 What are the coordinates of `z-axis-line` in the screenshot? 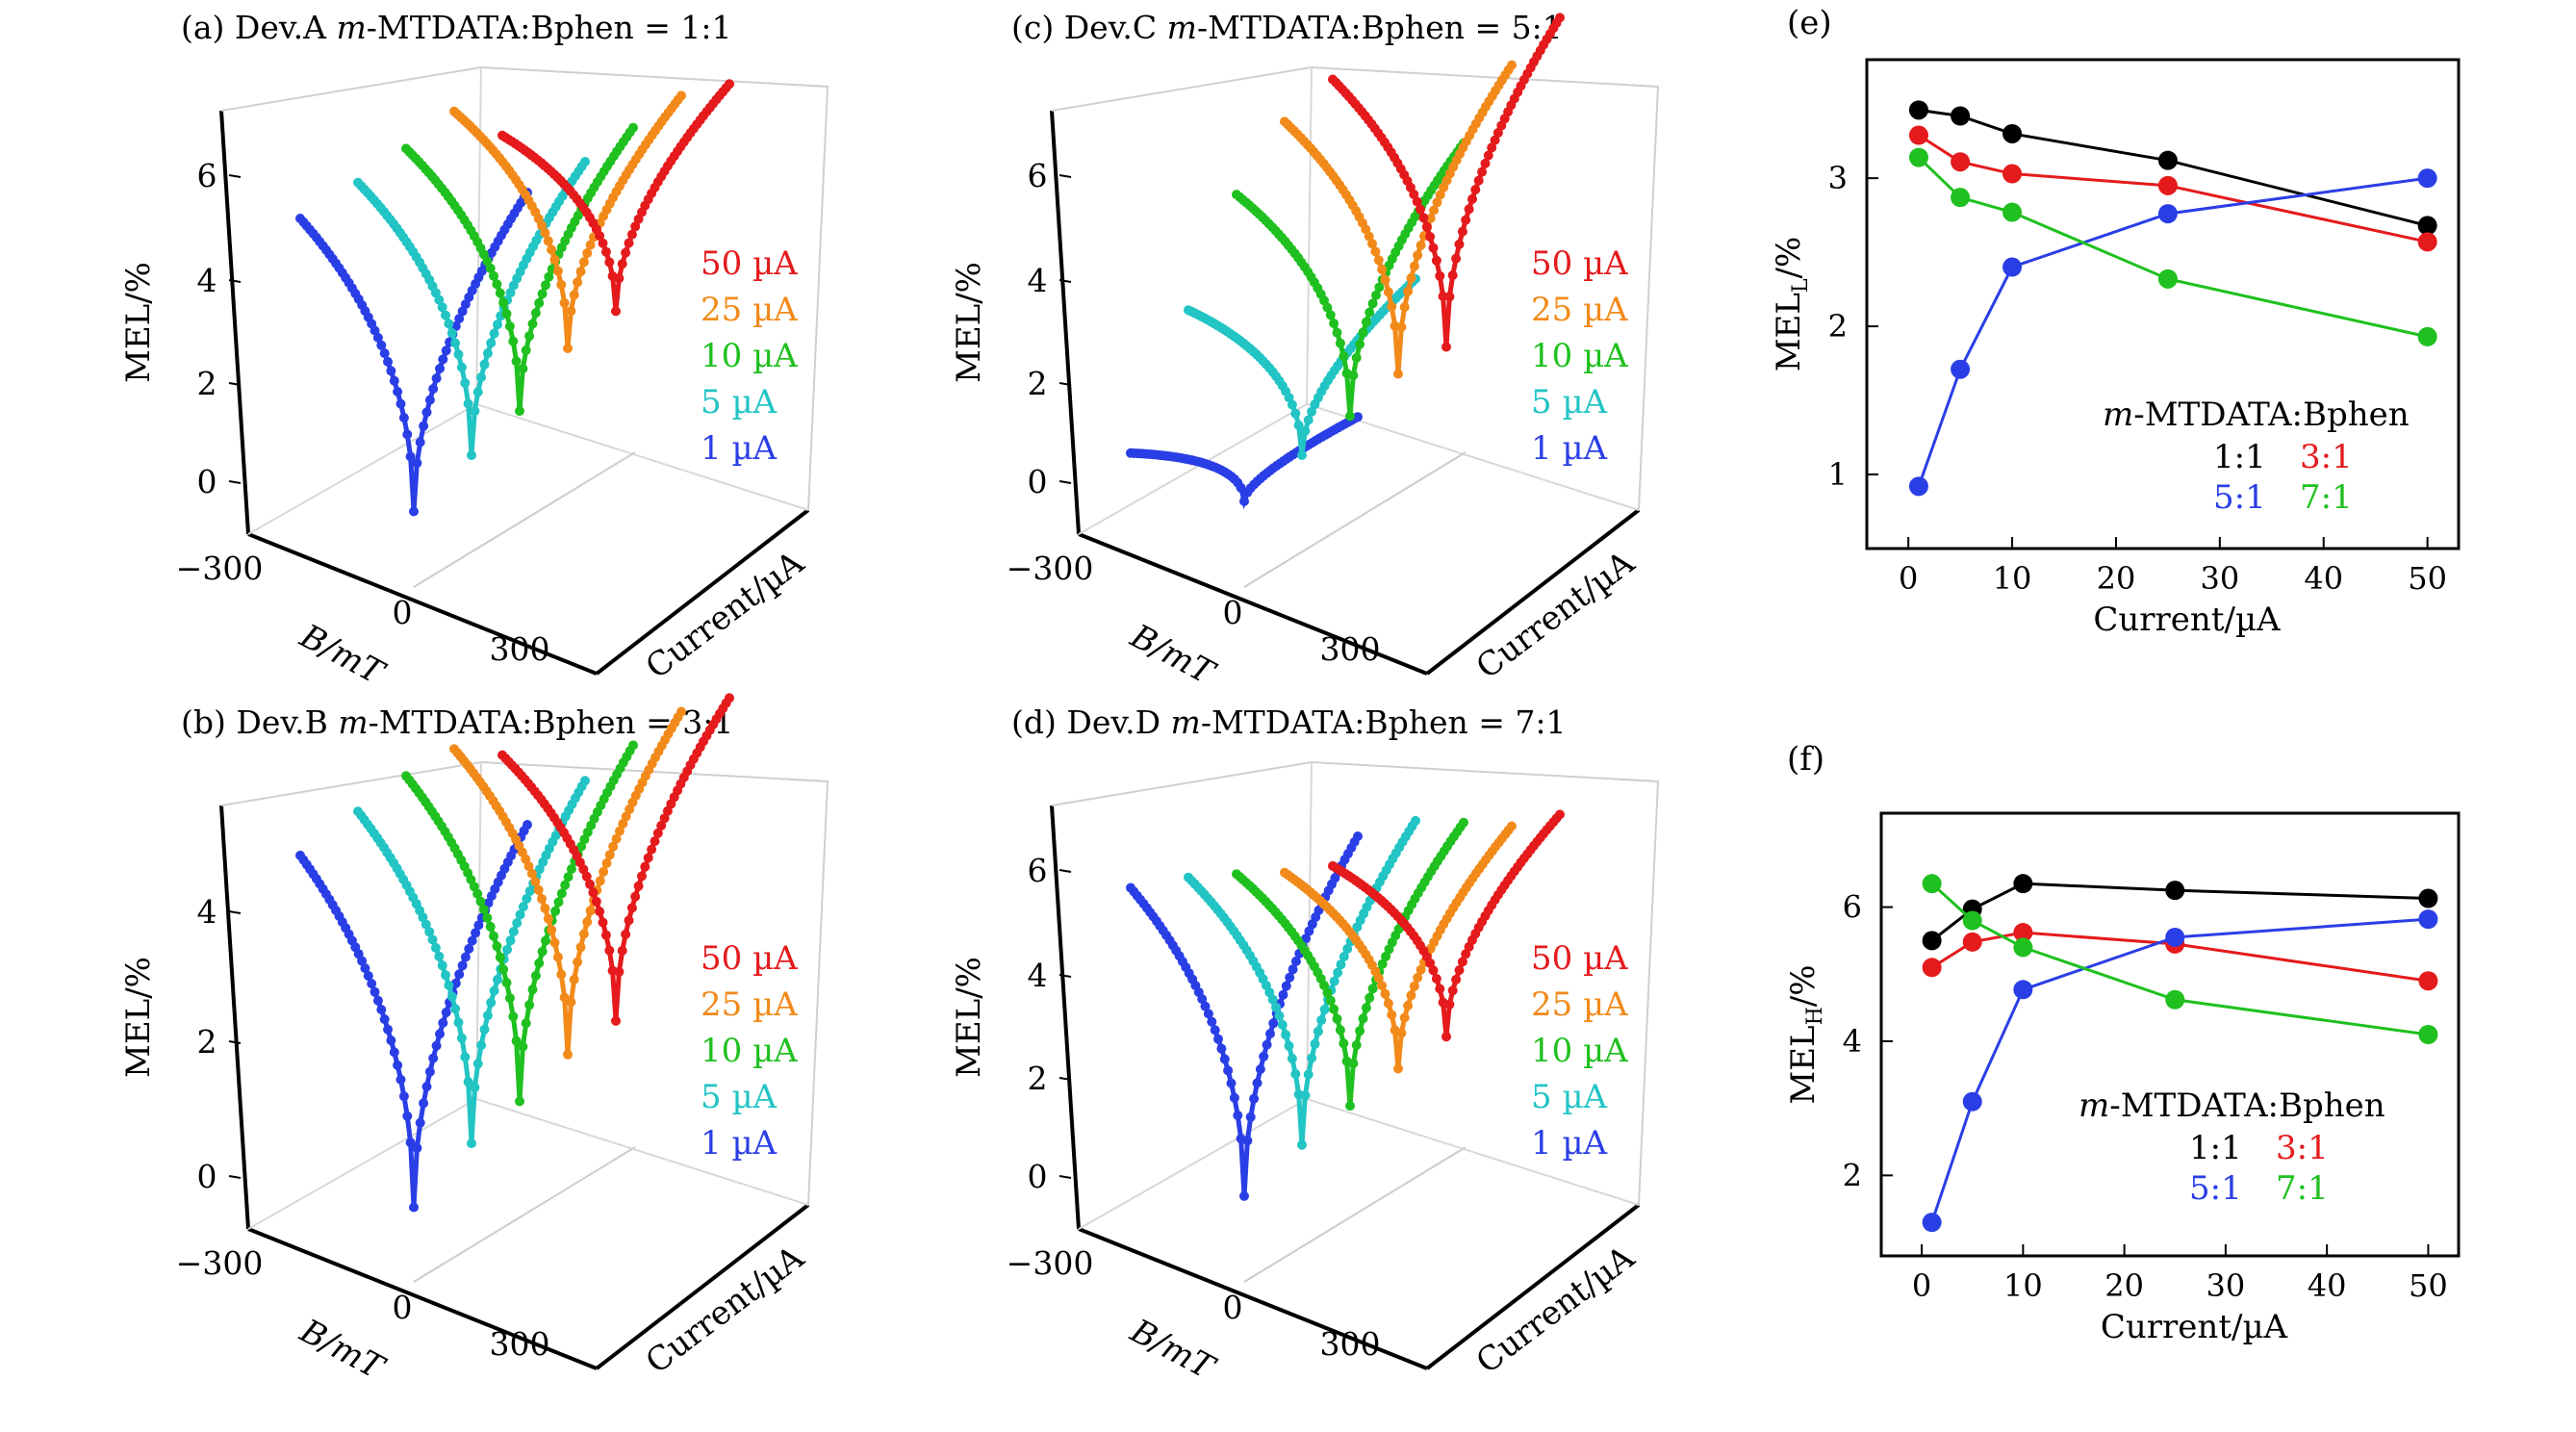 It's located at (1065, 322).